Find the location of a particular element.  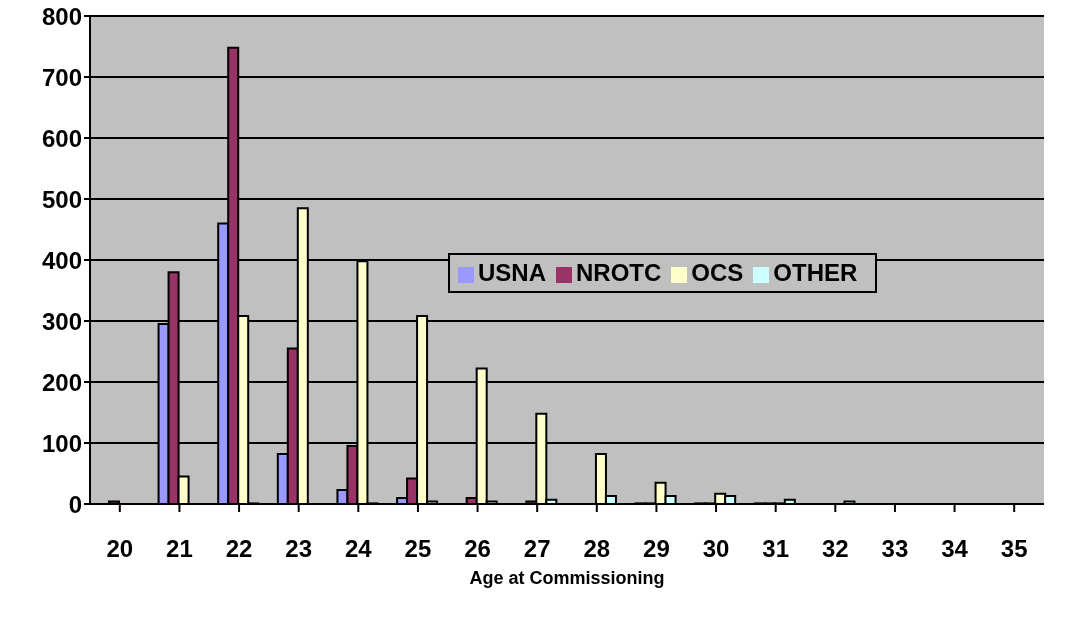

x-tick-label: 25 is located at coordinates (418, 549).